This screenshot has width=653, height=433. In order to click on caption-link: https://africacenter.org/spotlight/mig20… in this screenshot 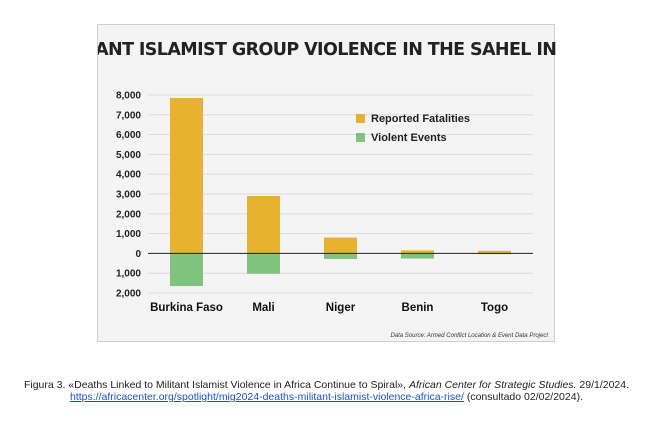, I will do `click(266, 397)`.